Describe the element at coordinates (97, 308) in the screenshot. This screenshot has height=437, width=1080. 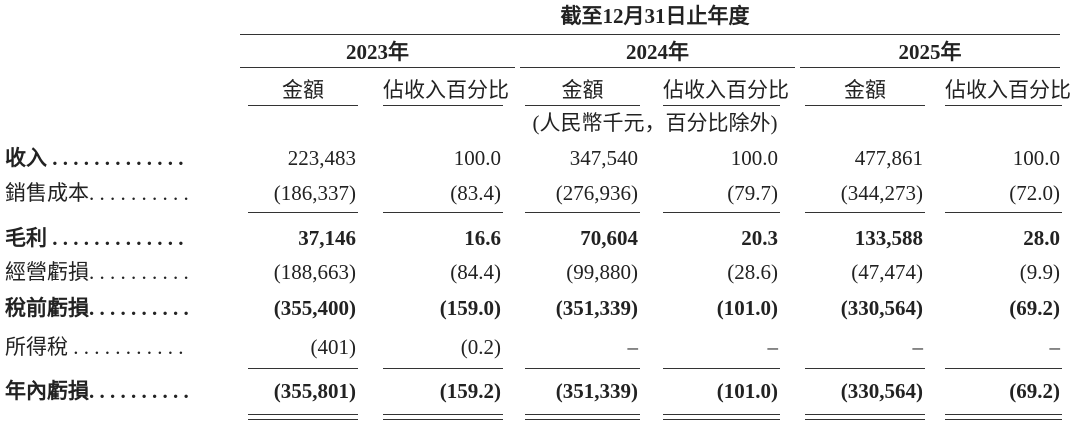
I see `row-label: 稅前虧損. . . . . . . . . .` at that location.